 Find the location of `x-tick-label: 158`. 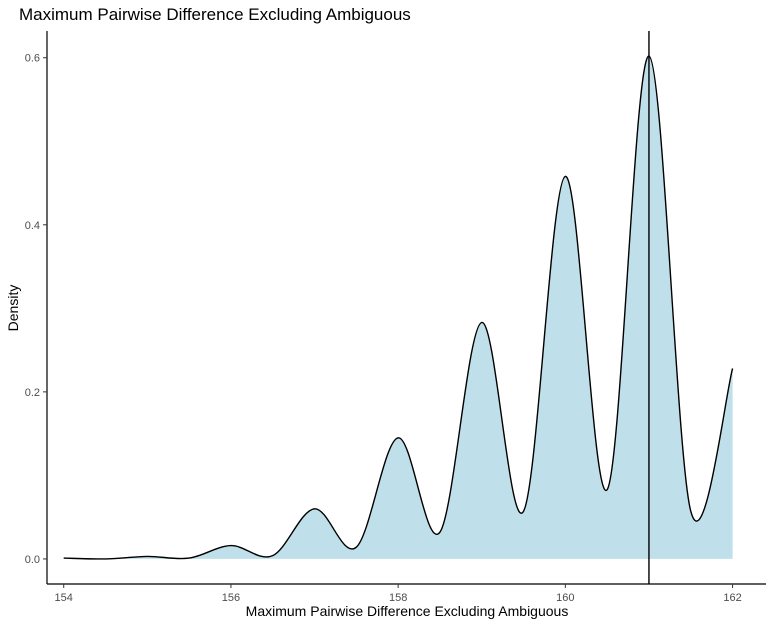

x-tick-label: 158 is located at coordinates (398, 598).